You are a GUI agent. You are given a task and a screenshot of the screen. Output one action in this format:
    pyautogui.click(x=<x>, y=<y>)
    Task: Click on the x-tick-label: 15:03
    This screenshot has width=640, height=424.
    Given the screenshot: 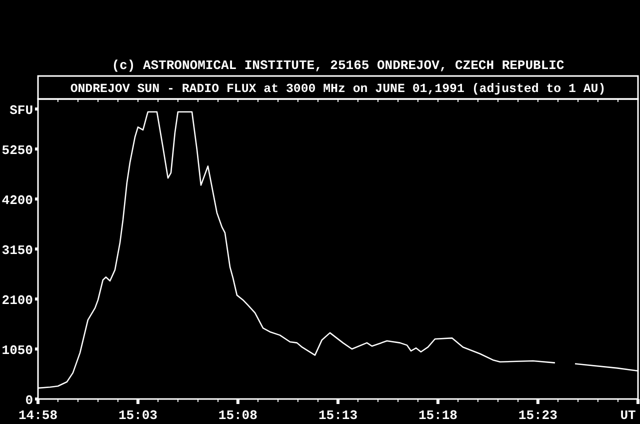 What is the action you would take?
    pyautogui.click(x=138, y=415)
    